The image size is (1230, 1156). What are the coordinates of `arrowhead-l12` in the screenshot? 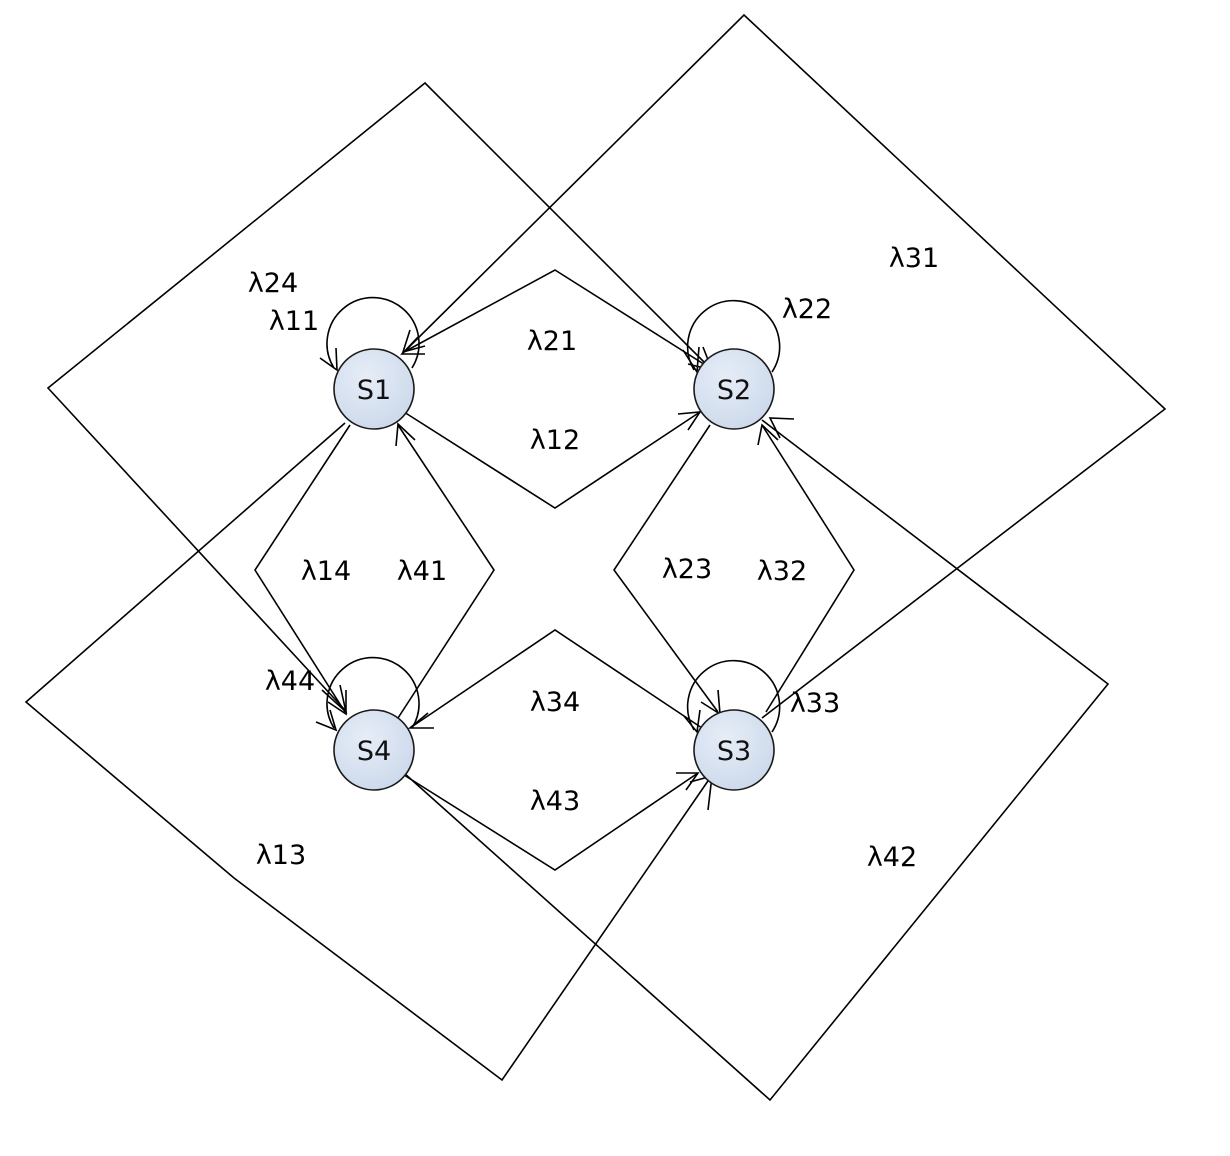 It's located at (689, 421).